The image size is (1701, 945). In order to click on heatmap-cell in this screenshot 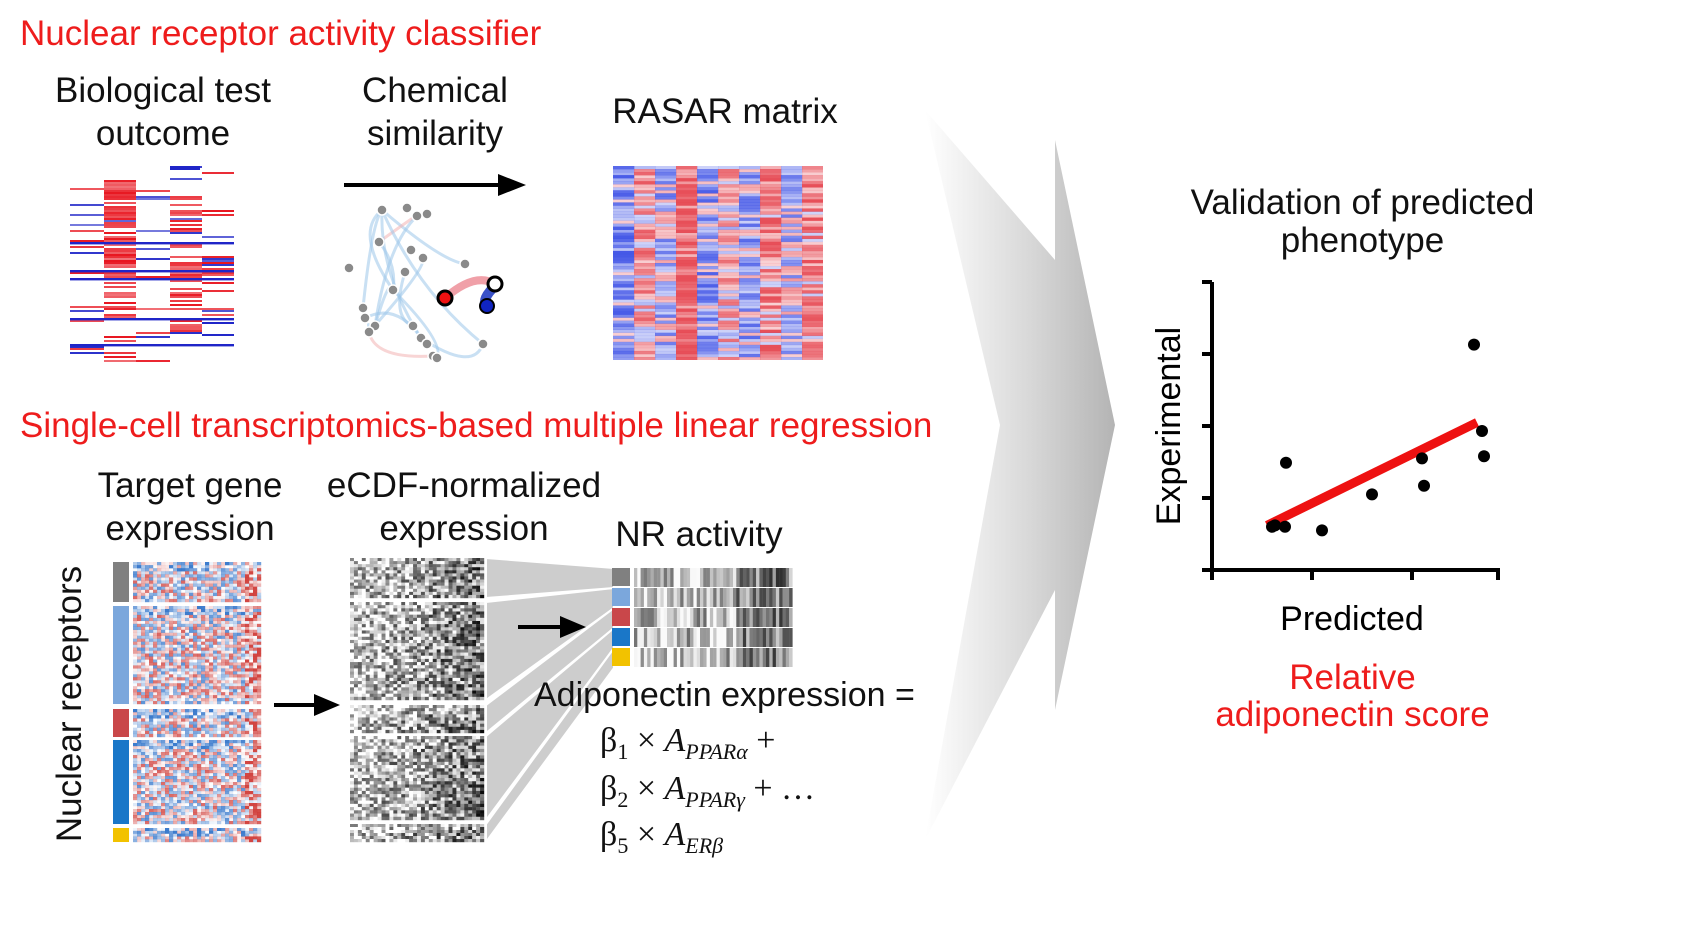, I will do `click(218, 237)`.